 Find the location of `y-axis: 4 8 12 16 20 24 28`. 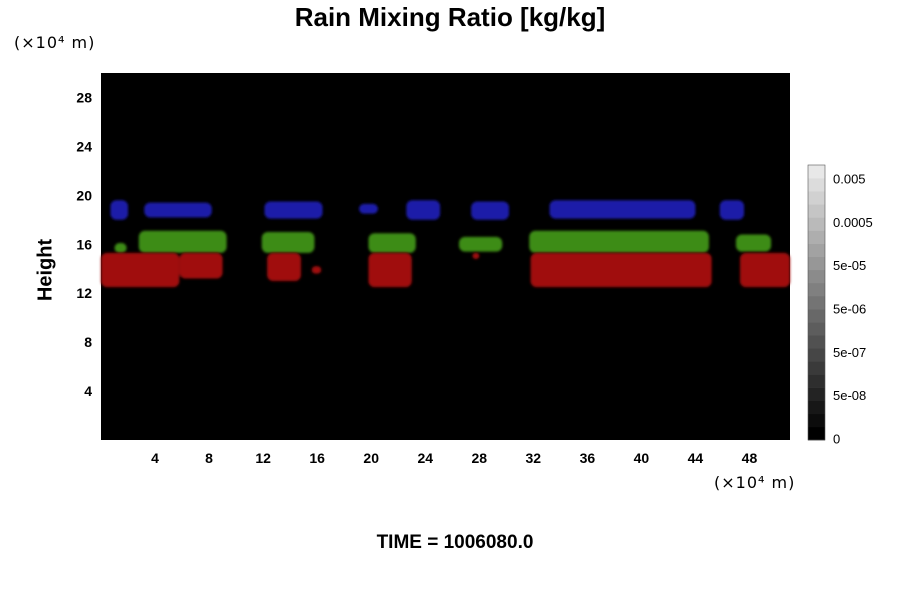

y-axis: 4 8 12 16 20 24 28 is located at coordinates (84, 244).